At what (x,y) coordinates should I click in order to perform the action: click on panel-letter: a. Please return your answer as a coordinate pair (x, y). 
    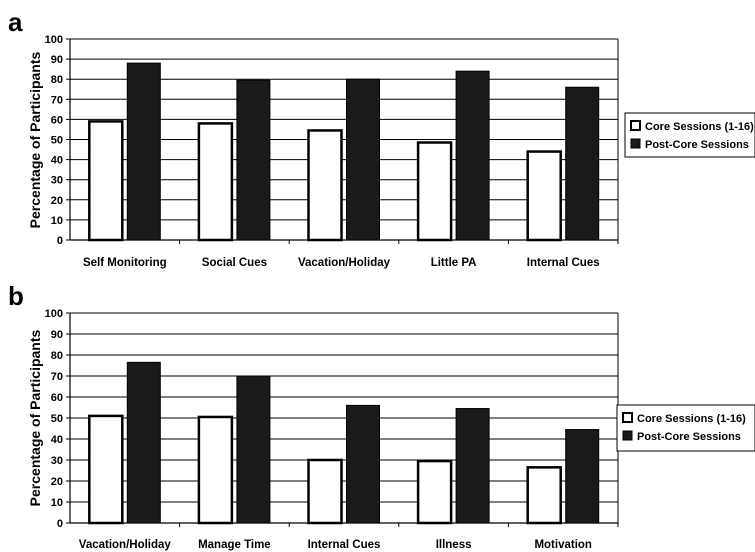
    Looking at the image, I should click on (15, 22).